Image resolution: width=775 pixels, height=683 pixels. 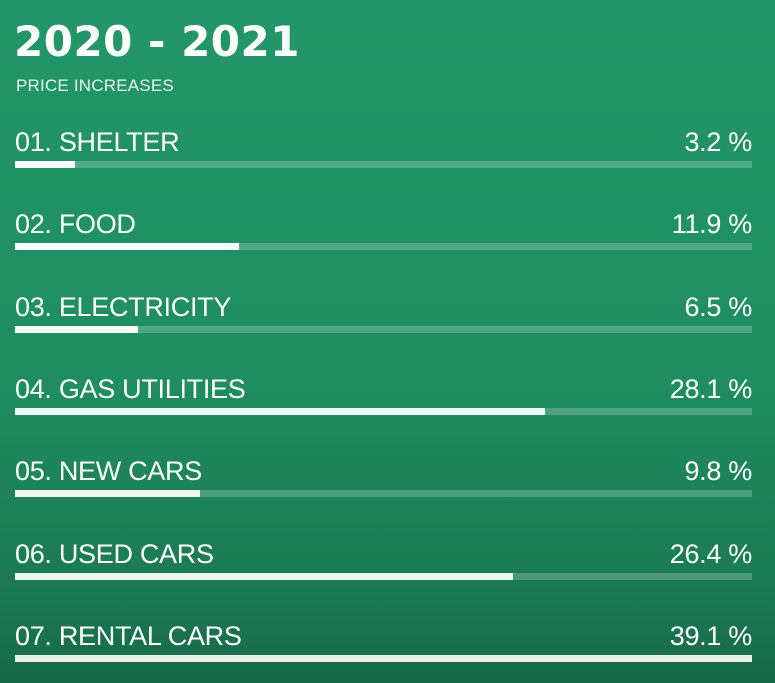 I want to click on bar-row-electricity: 03. ELECTRICITY 6.5 %, so click(x=383, y=312).